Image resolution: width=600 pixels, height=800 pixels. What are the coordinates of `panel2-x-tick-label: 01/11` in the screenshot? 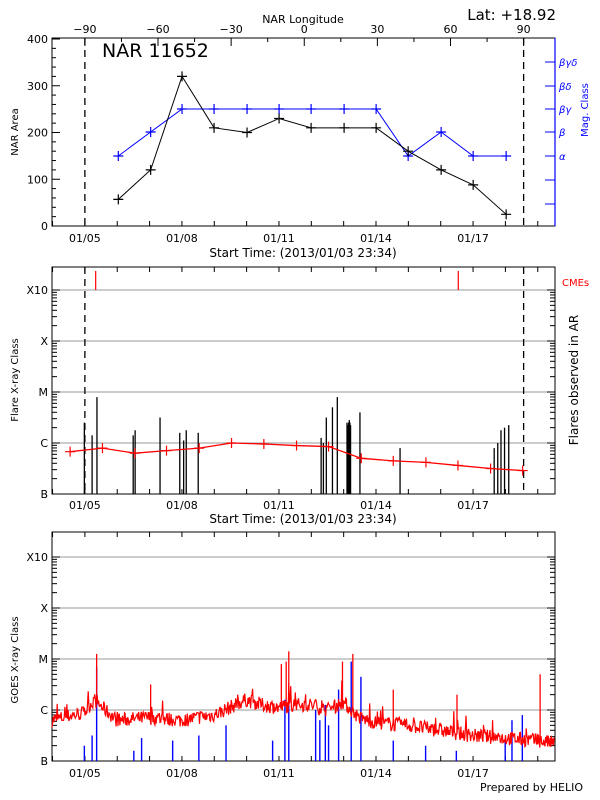 It's located at (279, 505).